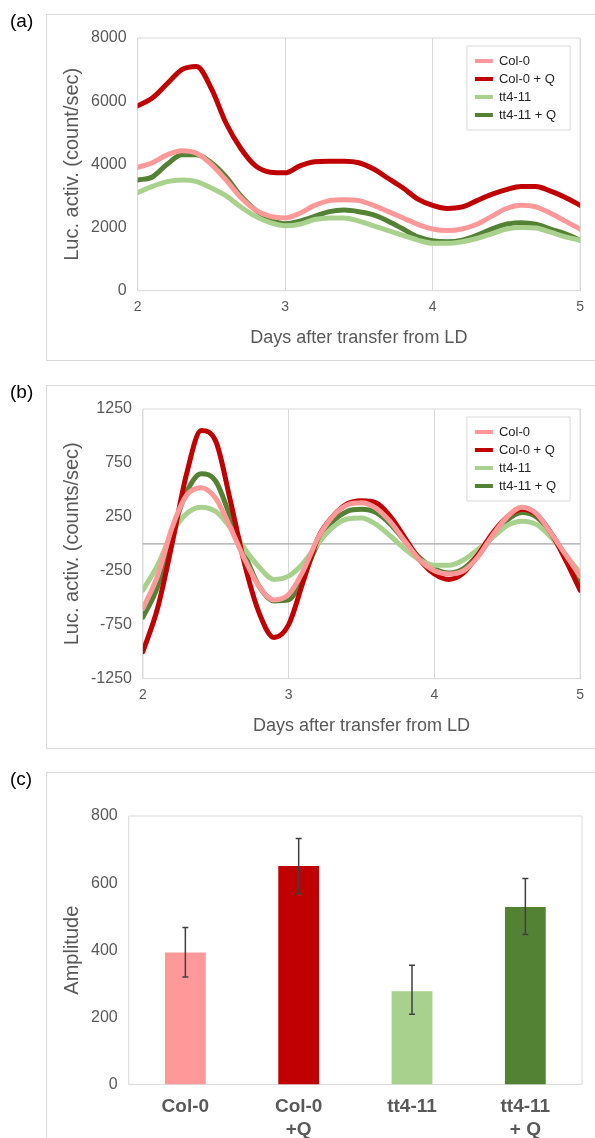 The width and height of the screenshot is (595, 1138). Describe the element at coordinates (109, 37) in the screenshot. I see `y-tick-label: 8000` at that location.